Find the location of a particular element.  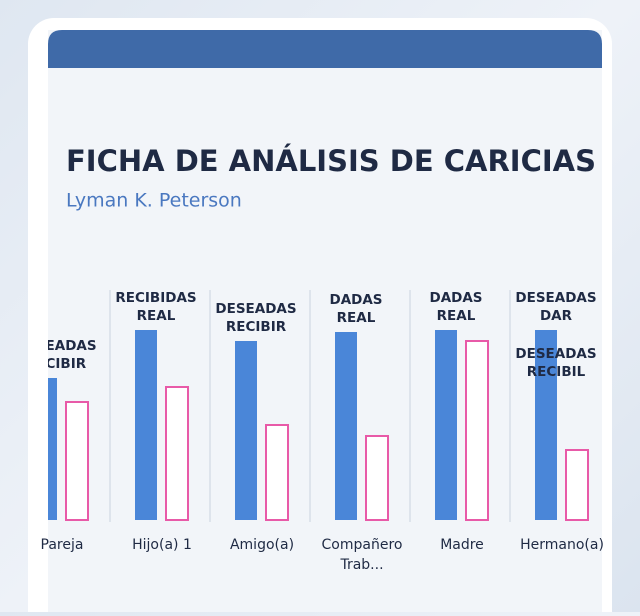

x-tick-label: Hermano(a) is located at coordinates (562, 545).